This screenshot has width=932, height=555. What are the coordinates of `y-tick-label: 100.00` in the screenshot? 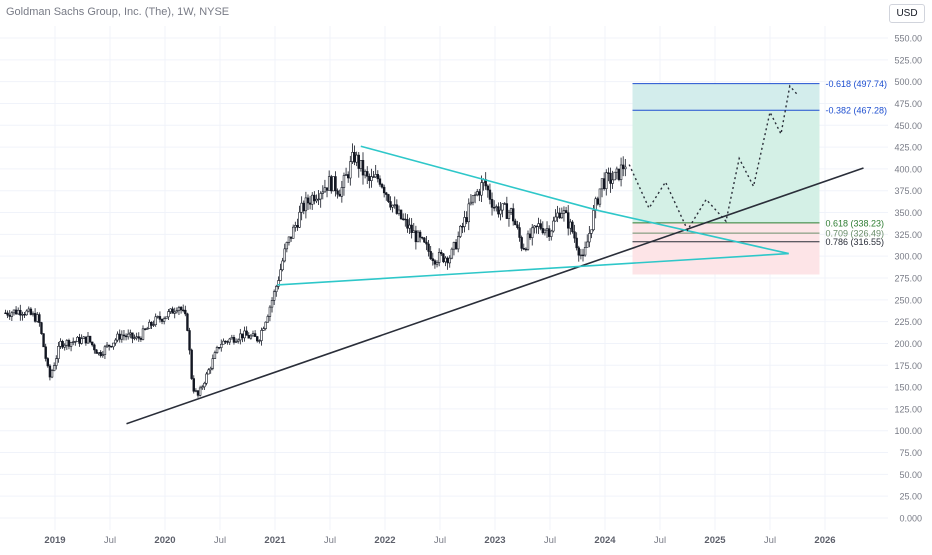 It's located at (908, 431).